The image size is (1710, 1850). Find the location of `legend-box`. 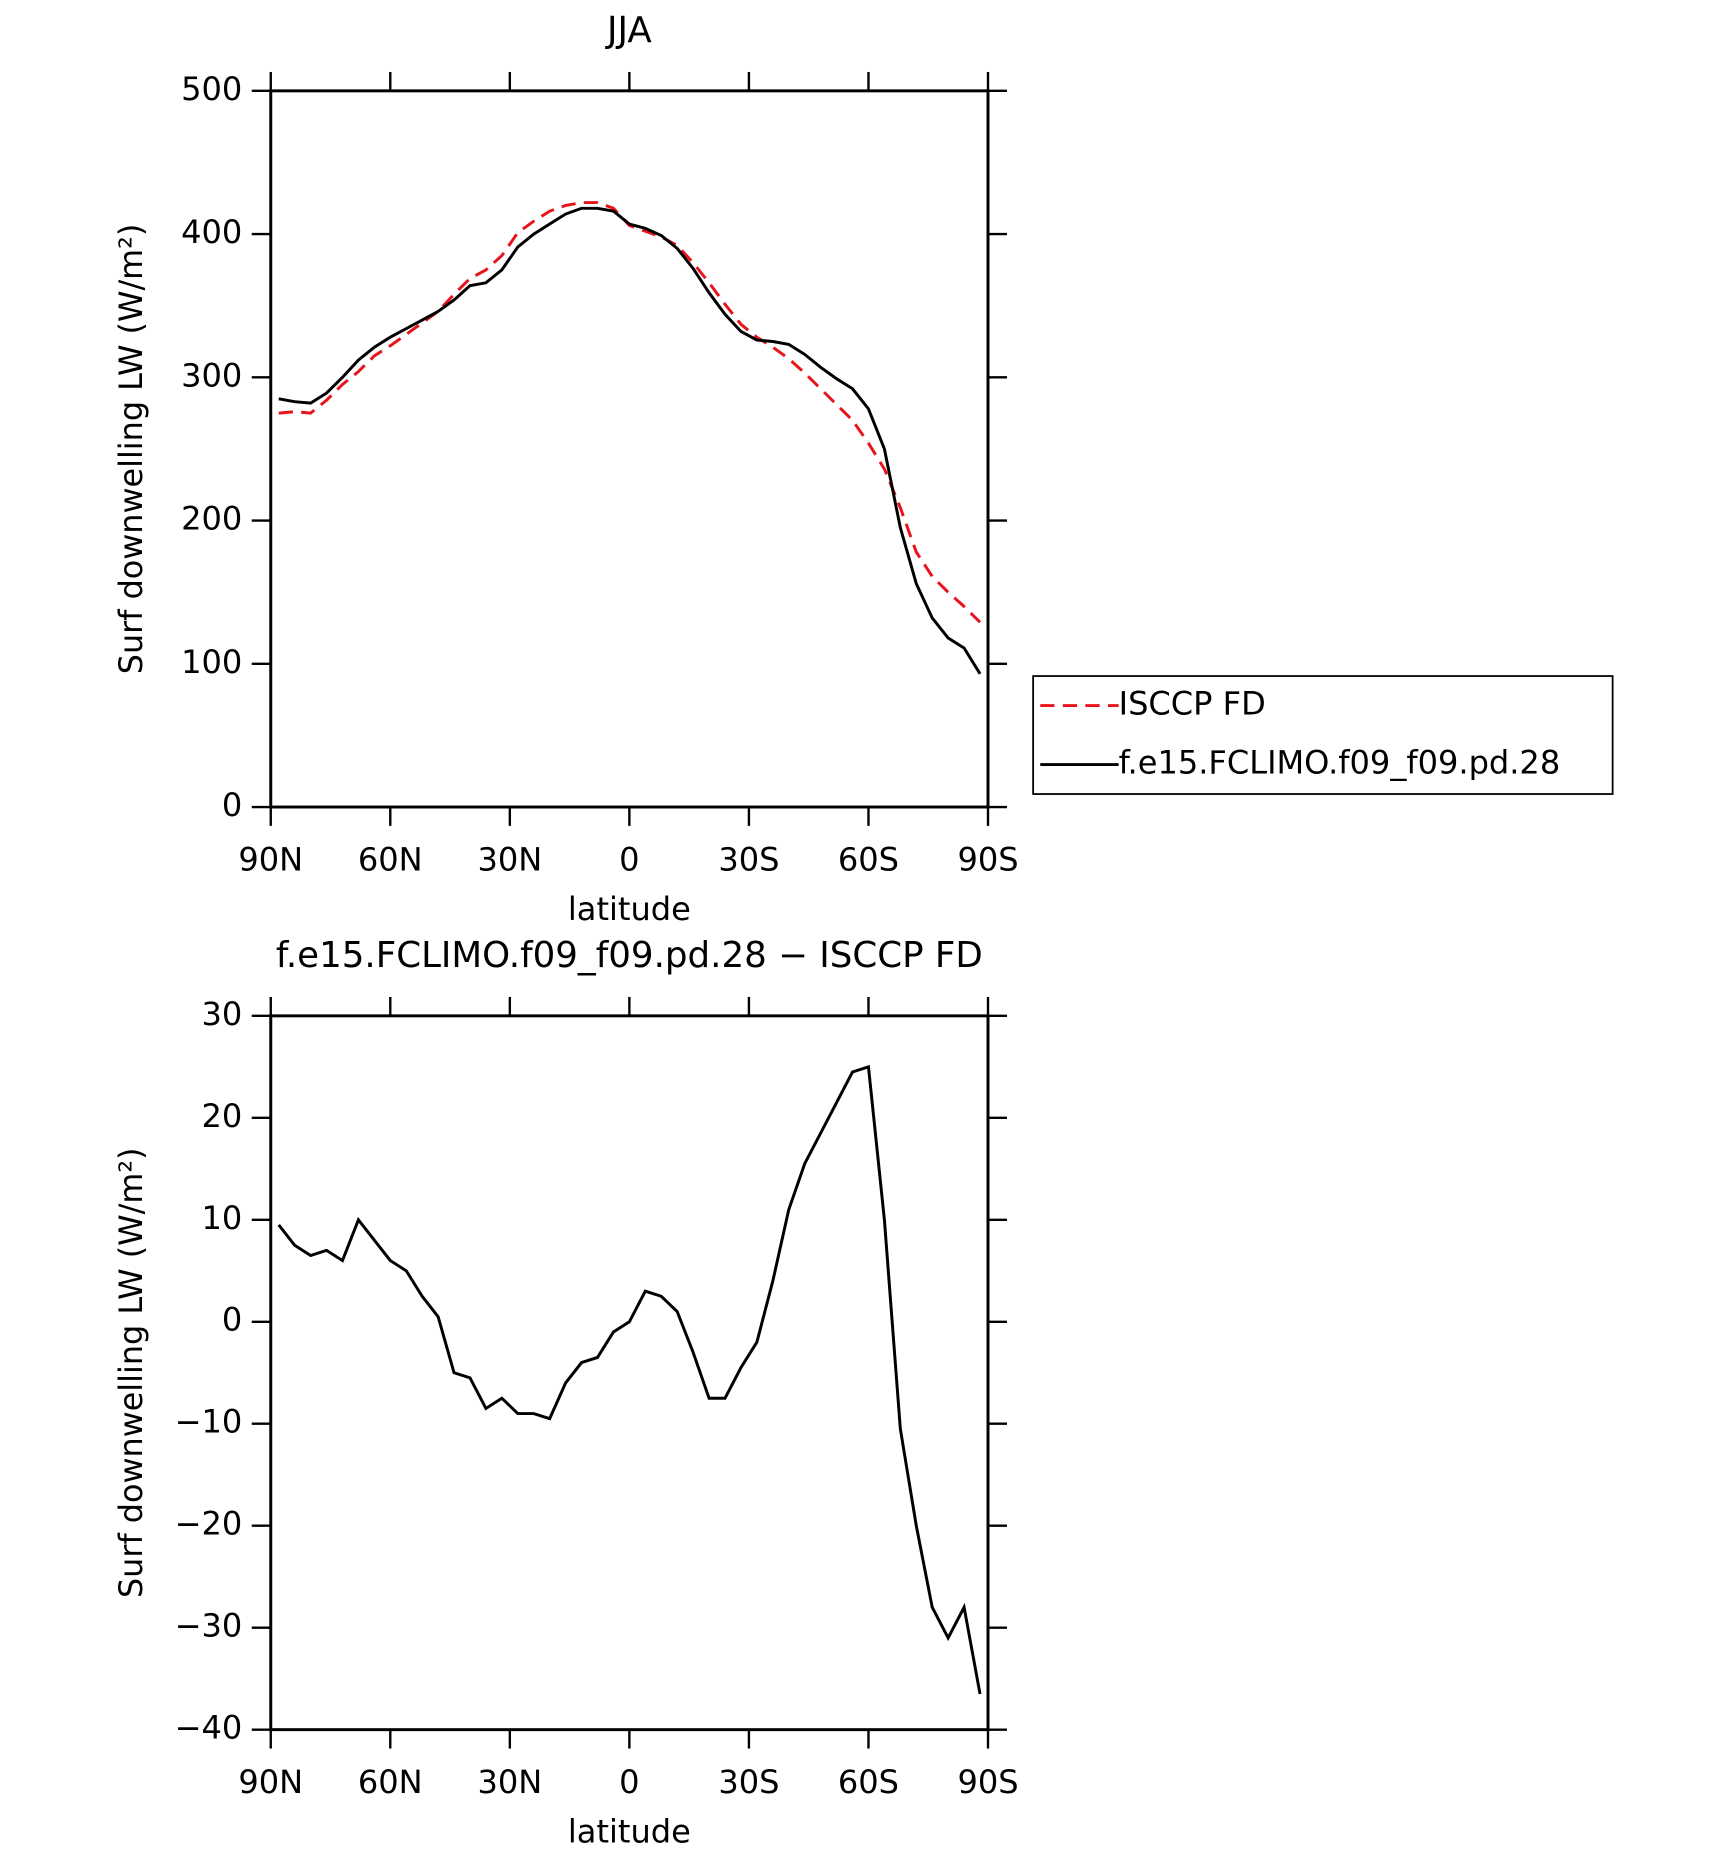

legend-box is located at coordinates (1323, 735).